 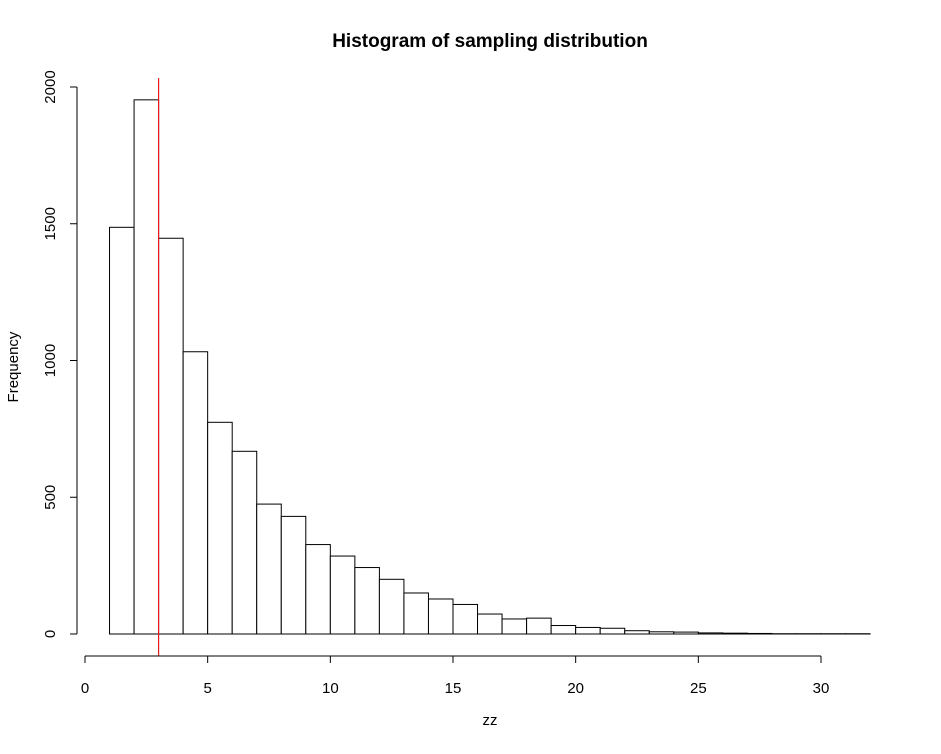 I want to click on x-tick-label: 15, so click(x=453, y=688).